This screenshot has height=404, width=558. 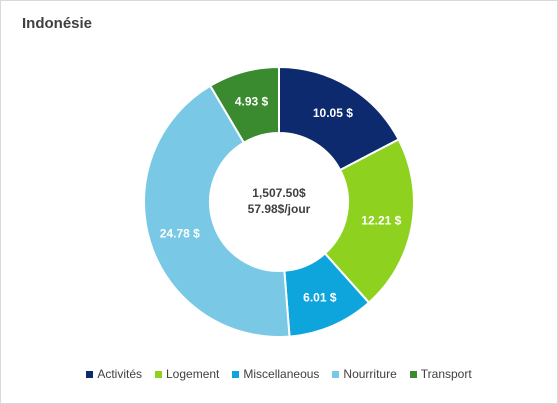 I want to click on slice-value-label: 12.21 $, so click(x=381, y=221).